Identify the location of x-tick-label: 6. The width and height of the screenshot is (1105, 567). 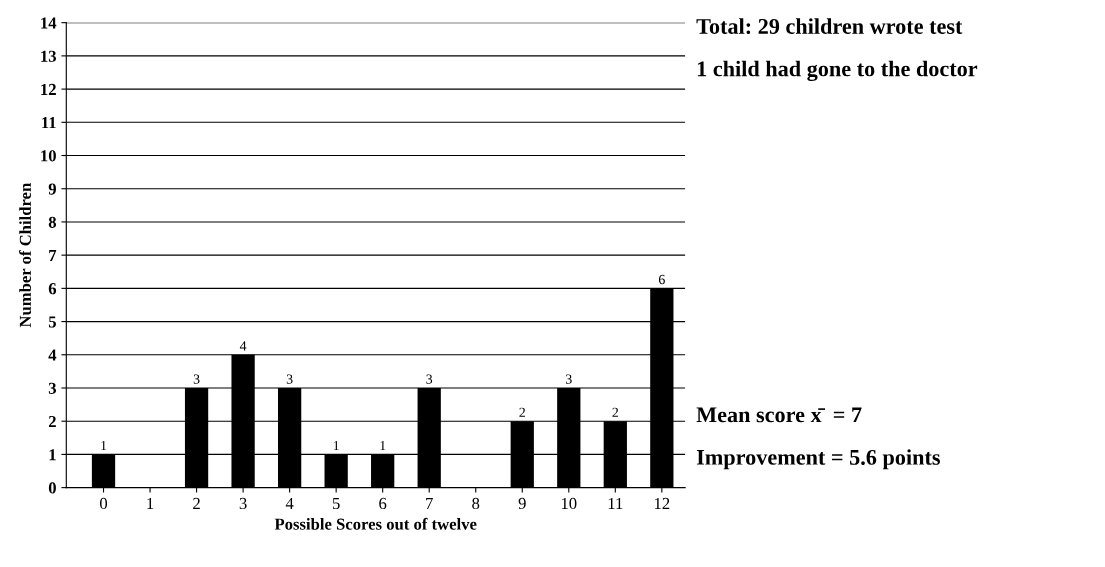
(383, 503).